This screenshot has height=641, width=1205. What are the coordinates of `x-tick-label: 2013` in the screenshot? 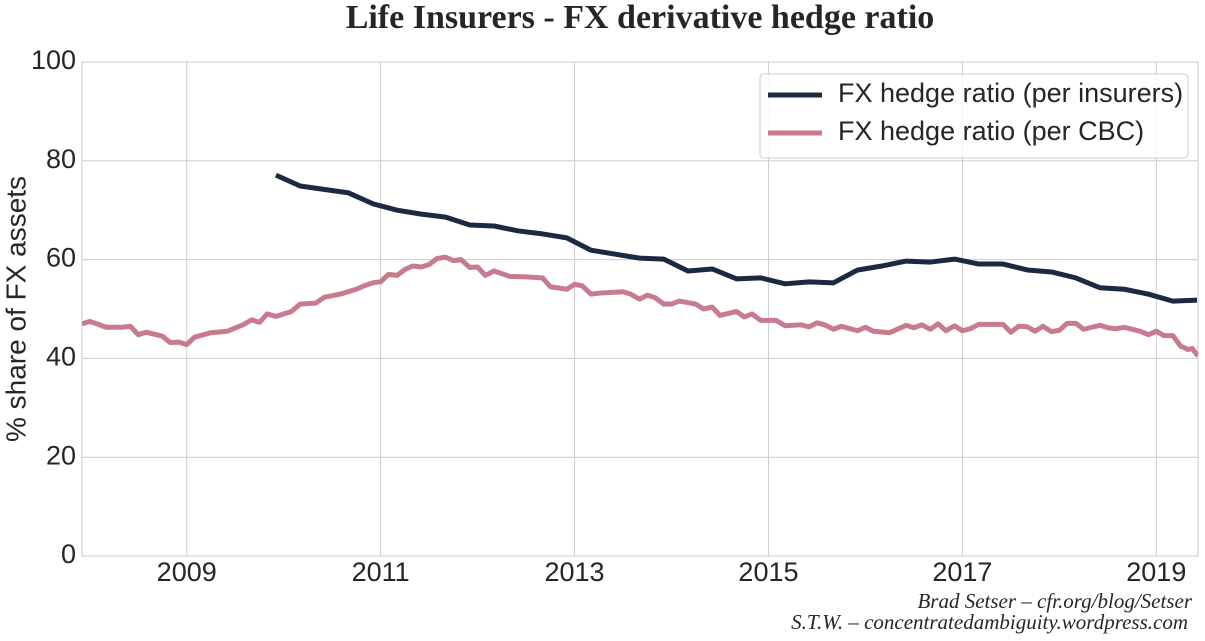 It's located at (575, 572).